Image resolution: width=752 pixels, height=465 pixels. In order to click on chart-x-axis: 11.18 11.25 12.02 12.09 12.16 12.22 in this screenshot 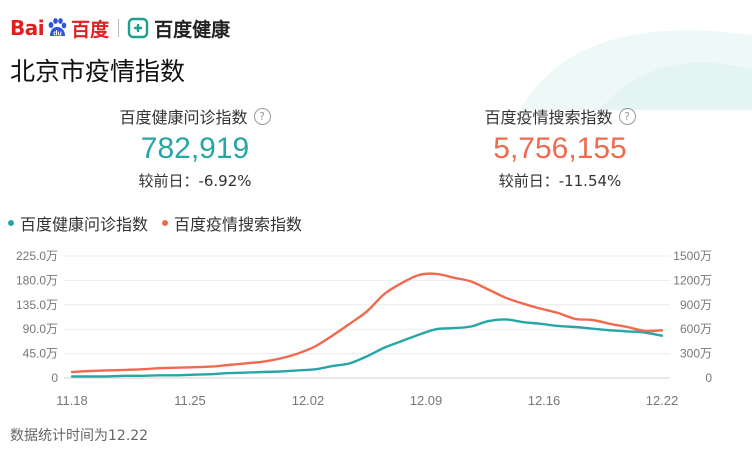, I will do `click(367, 400)`.